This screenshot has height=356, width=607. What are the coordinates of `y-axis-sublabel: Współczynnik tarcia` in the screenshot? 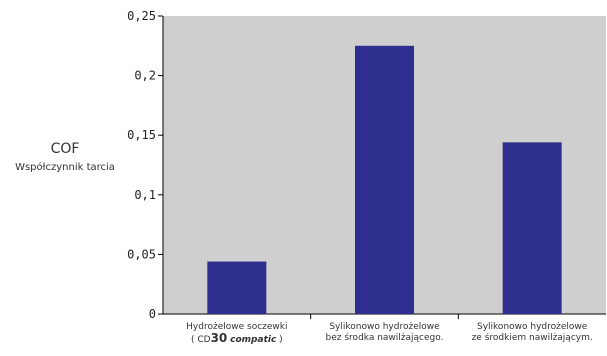 It's located at (65, 167).